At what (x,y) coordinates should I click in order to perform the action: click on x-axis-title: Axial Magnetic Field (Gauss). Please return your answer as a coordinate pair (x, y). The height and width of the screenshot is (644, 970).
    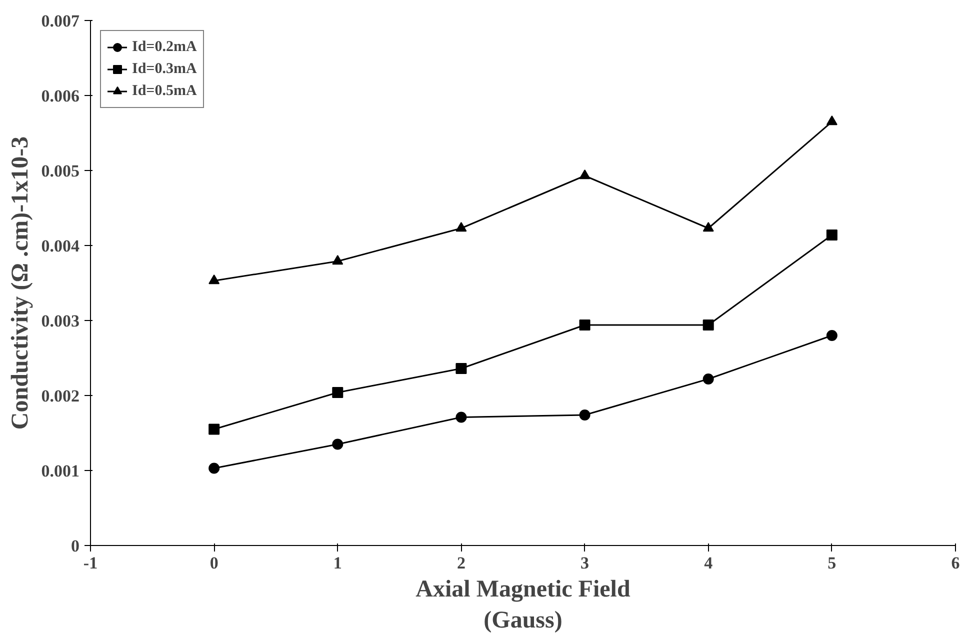
    Looking at the image, I should click on (523, 605).